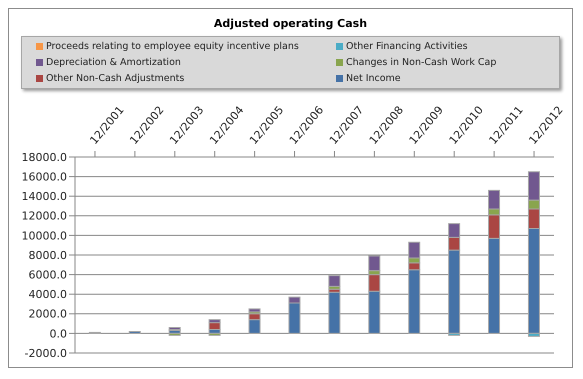 Image resolution: width=583 pixels, height=379 pixels. I want to click on chart-title: Adjusted operating Cash, so click(290, 23).